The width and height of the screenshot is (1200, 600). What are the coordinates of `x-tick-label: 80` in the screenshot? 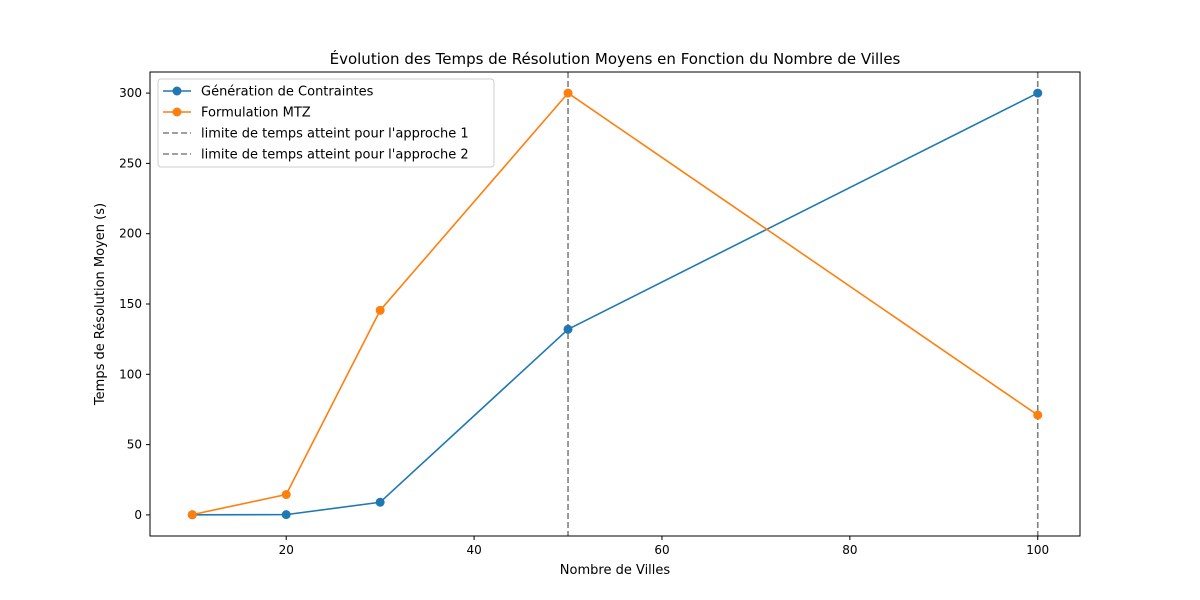 It's located at (849, 550).